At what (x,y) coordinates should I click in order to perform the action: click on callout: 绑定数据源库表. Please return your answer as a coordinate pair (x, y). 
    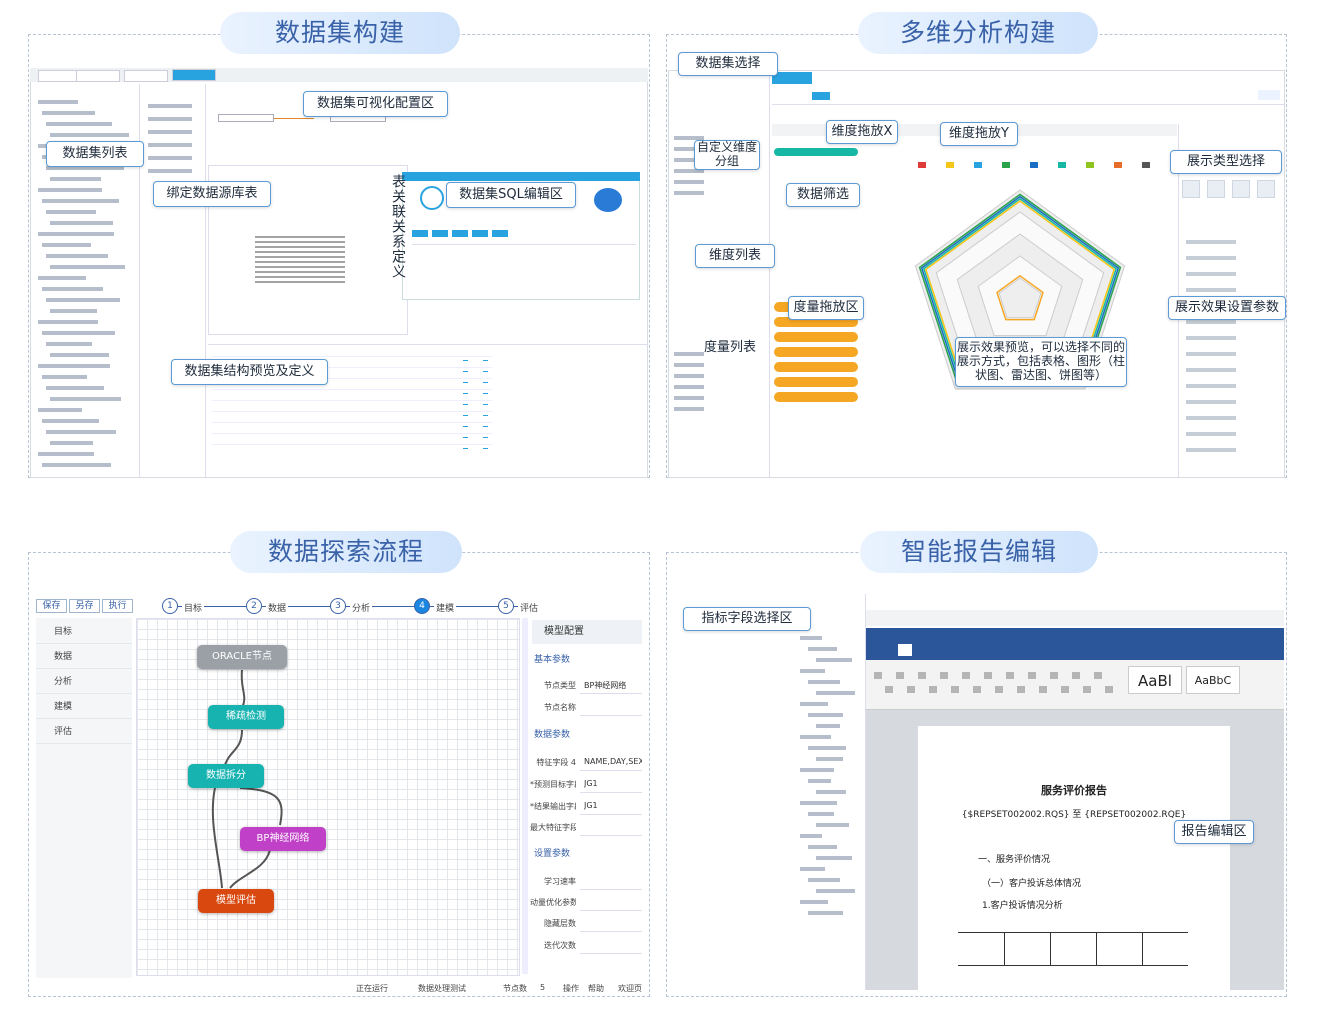
    Looking at the image, I should click on (212, 194).